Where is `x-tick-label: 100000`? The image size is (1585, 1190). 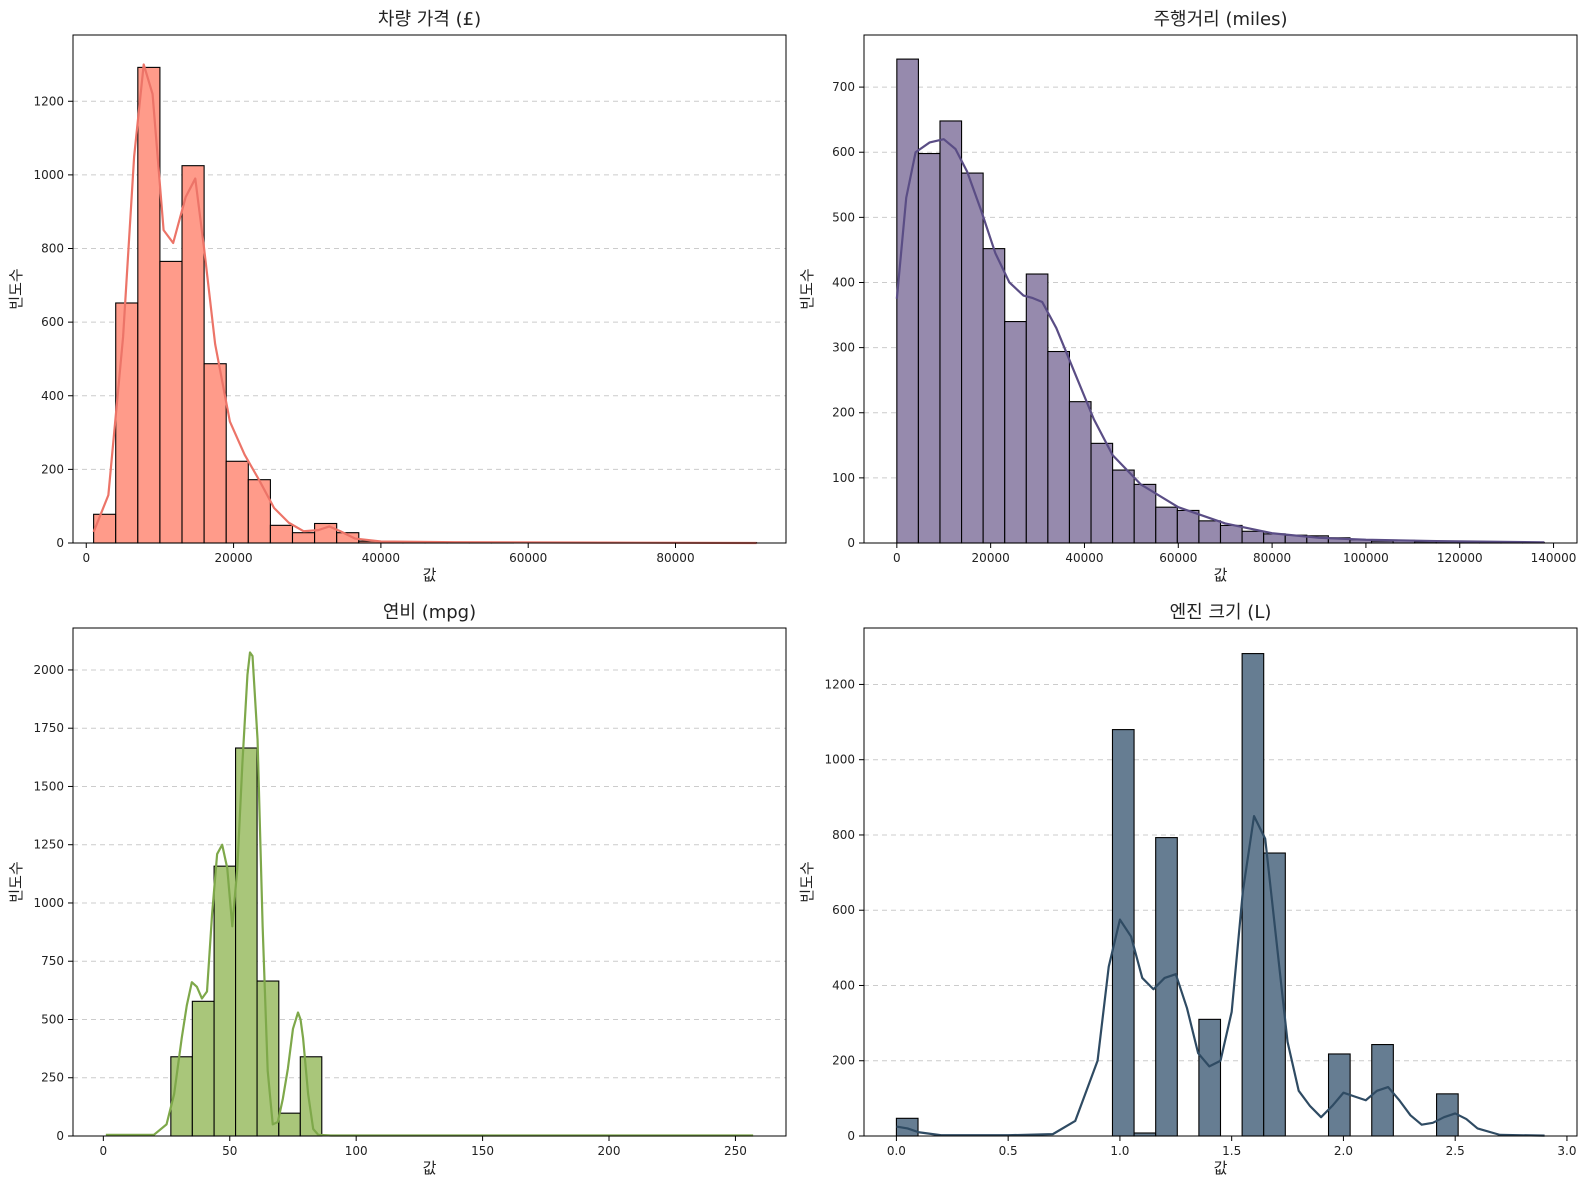
x-tick-label: 100000 is located at coordinates (1366, 558).